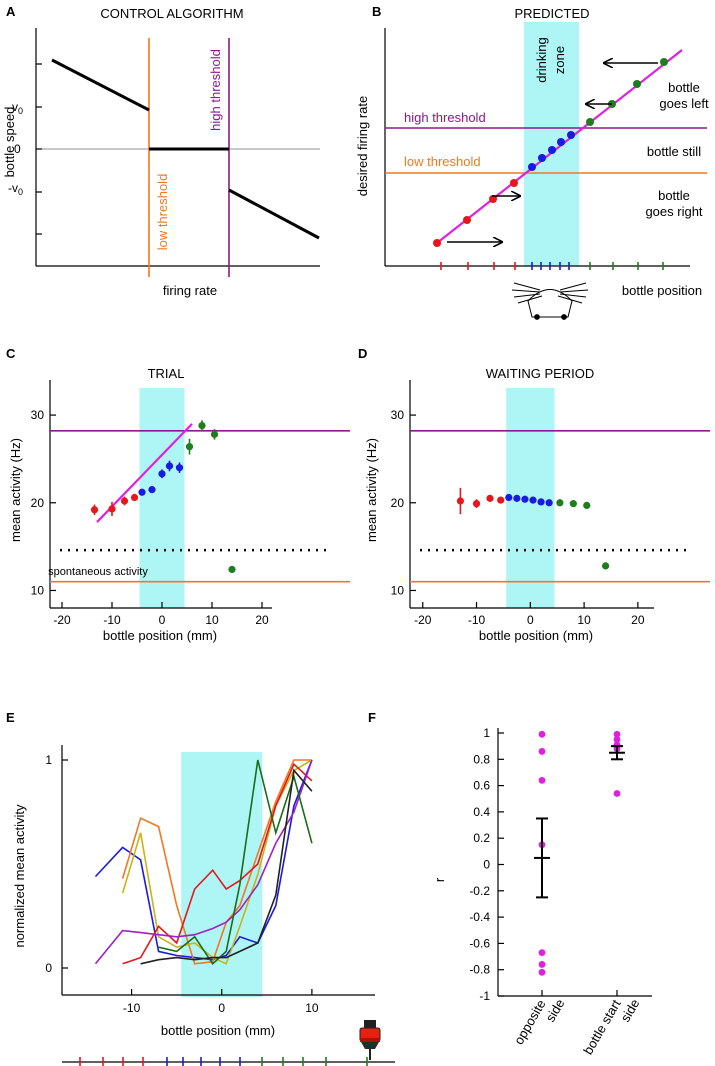 The image size is (715, 1066). What do you see at coordinates (11, 11) in the screenshot?
I see `panel-label-a: A` at bounding box center [11, 11].